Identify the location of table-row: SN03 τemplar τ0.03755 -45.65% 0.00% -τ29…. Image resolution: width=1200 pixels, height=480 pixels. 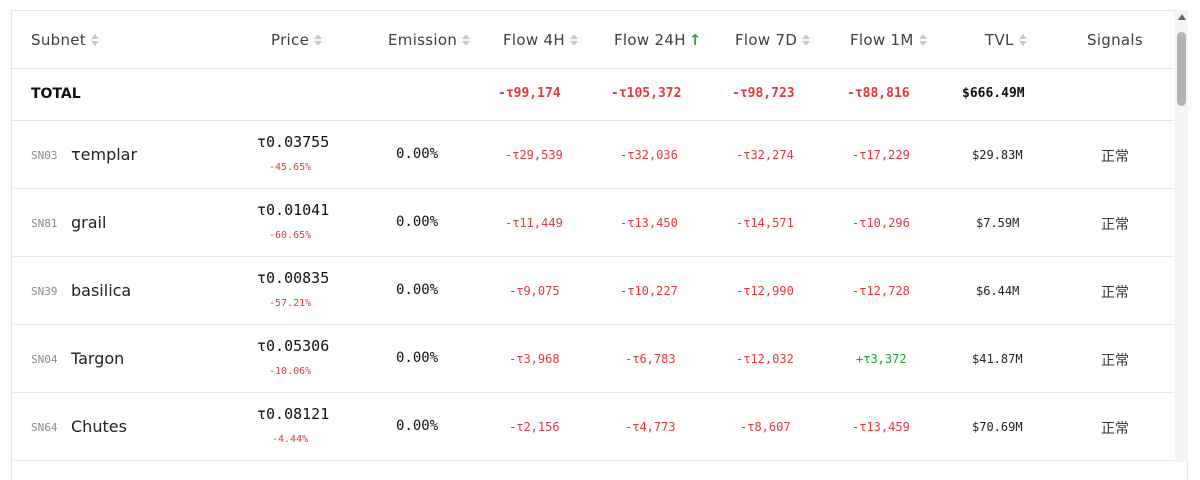
(593, 155).